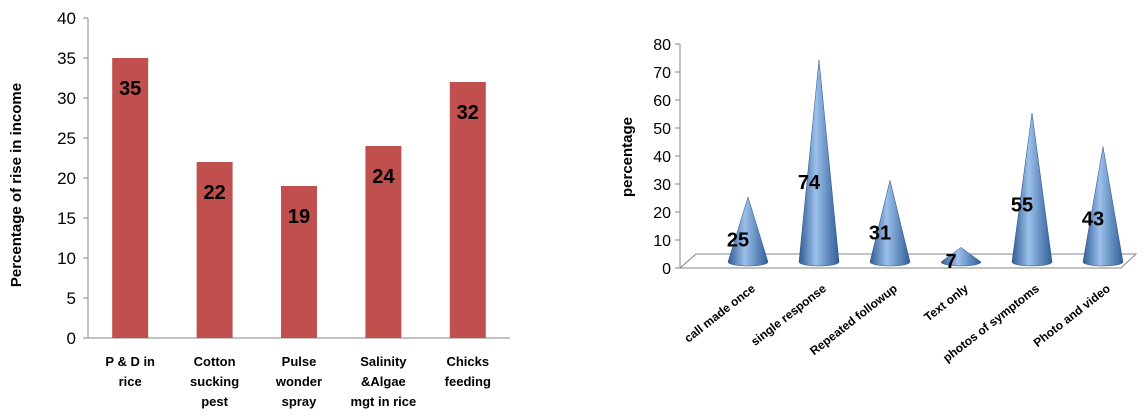 The width and height of the screenshot is (1145, 420). I want to click on y-tick-label: 25, so click(66, 138).